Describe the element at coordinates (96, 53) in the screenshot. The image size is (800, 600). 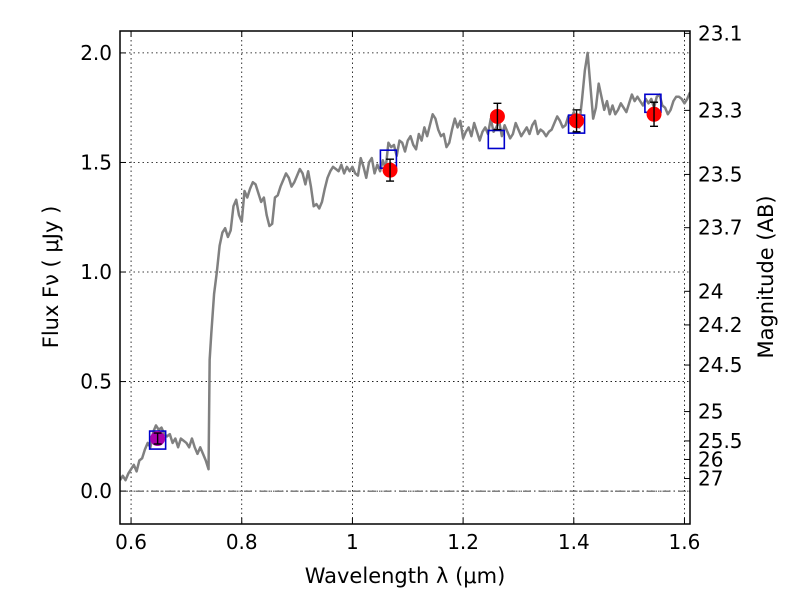
I see `y-tick-label-4: 2.0` at that location.